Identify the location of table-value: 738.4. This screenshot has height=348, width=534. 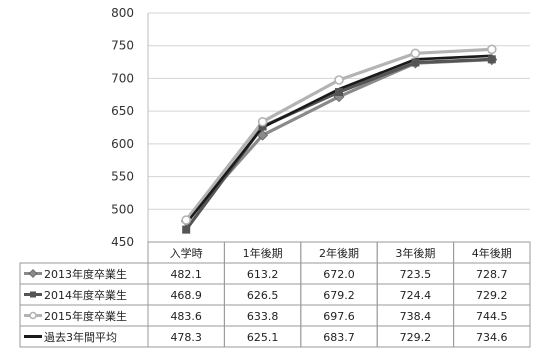
(416, 316).